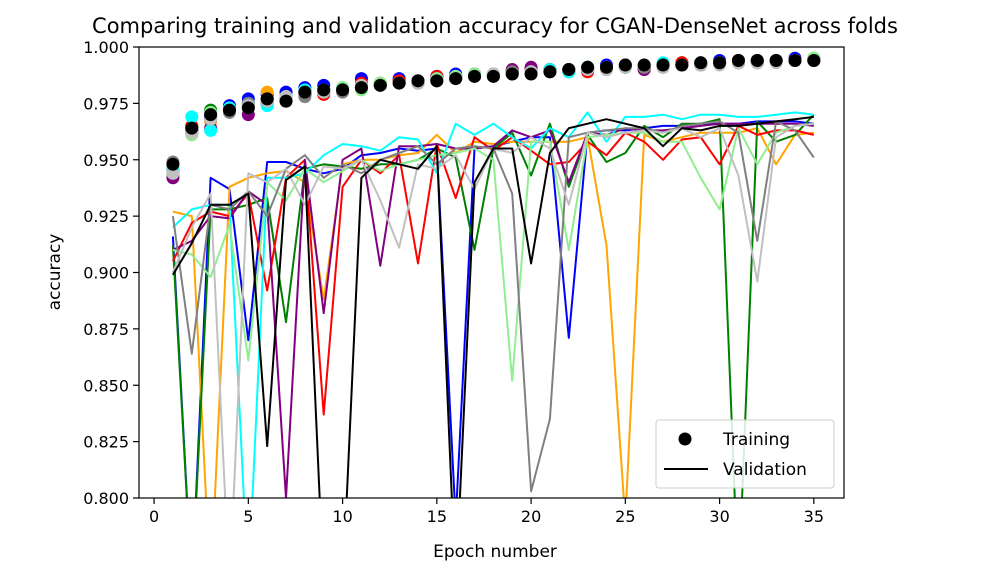 This screenshot has height=577, width=991. I want to click on y-tick-label: 0.800, so click(106, 498).